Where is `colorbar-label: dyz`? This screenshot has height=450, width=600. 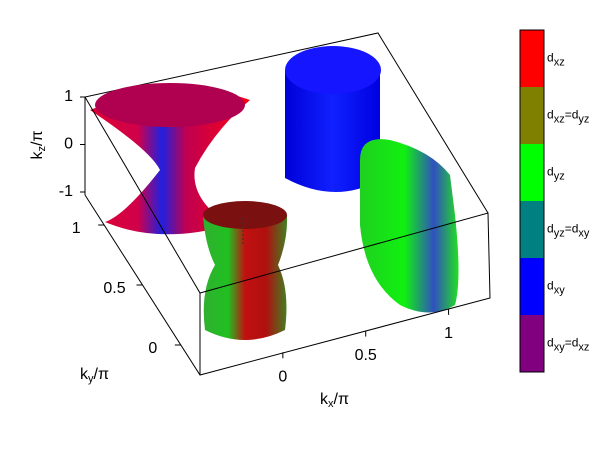
colorbar-label: dyz is located at coordinates (556, 174).